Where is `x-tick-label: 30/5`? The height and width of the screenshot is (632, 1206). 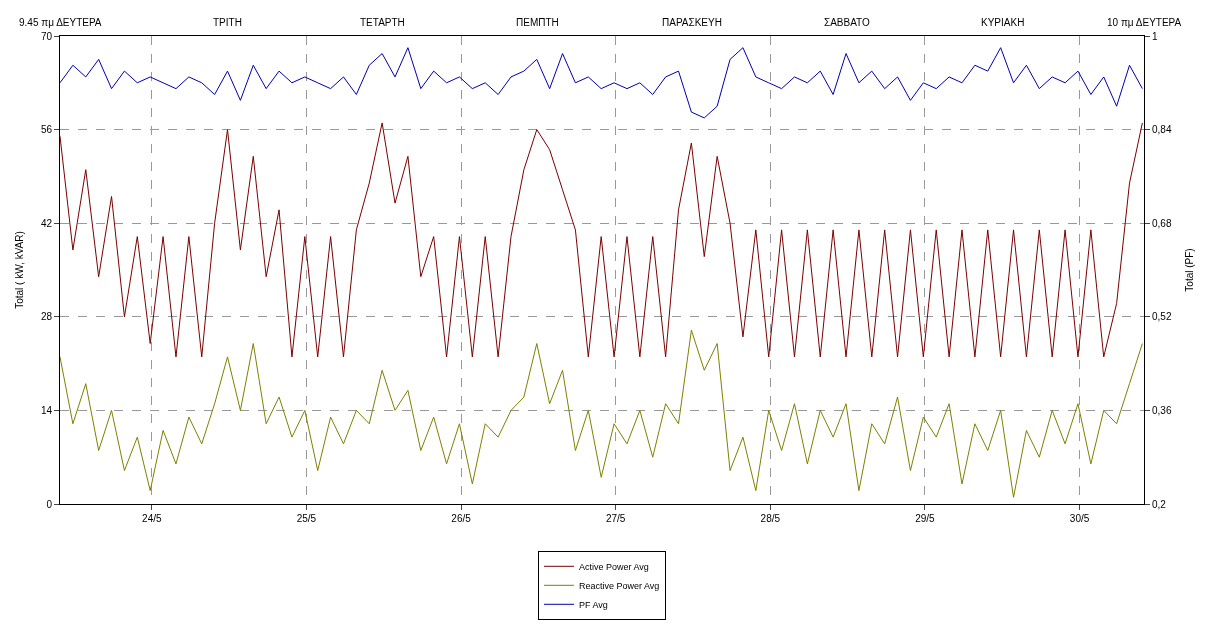 x-tick-label: 30/5 is located at coordinates (1079, 518).